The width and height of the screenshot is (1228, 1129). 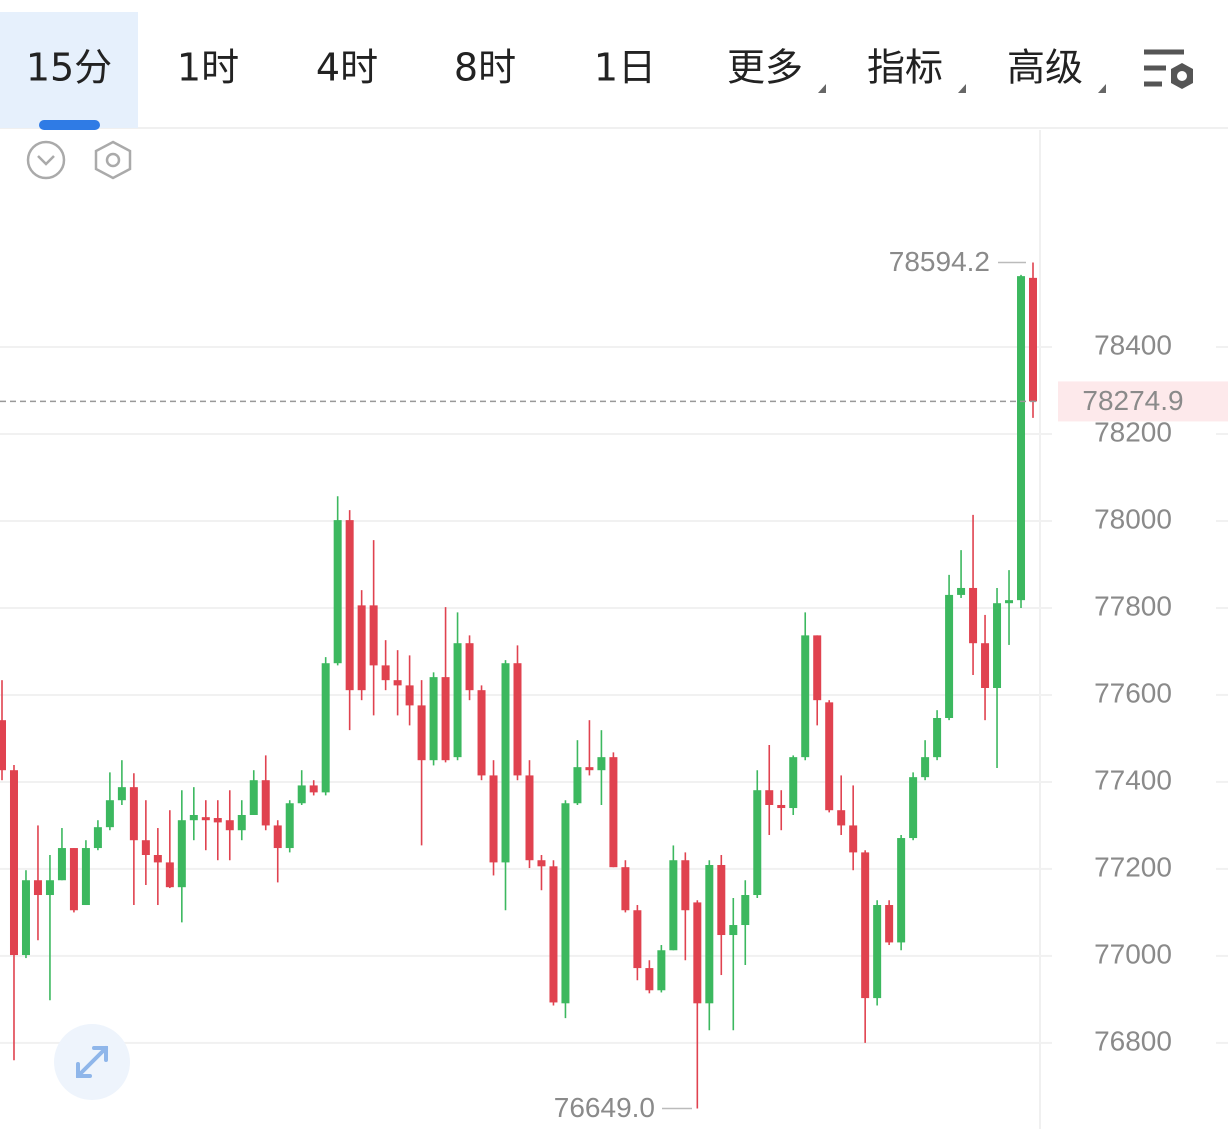 What do you see at coordinates (1132, 400) in the screenshot?
I see `last-price-label: 78274.9` at bounding box center [1132, 400].